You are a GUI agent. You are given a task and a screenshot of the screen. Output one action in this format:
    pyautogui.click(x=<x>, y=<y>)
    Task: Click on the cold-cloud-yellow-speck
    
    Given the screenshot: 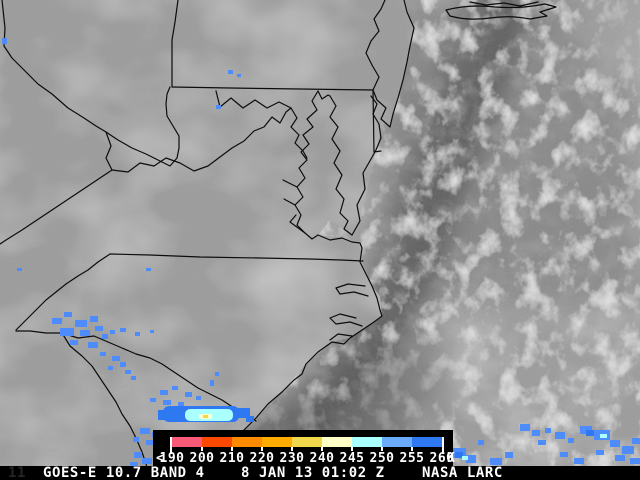 What is the action you would take?
    pyautogui.click(x=205, y=416)
    